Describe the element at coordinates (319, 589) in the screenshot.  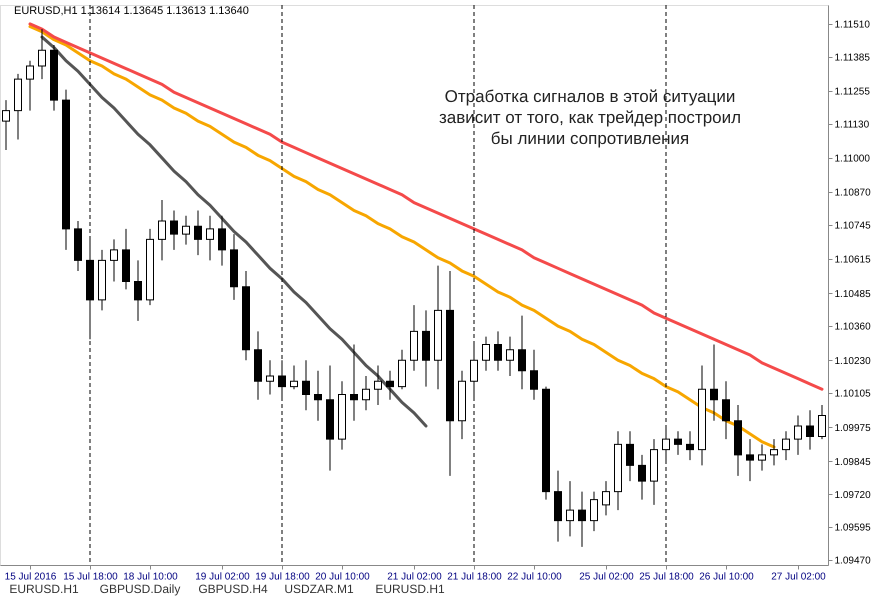
I see `text: USDZAR.M1` at that location.